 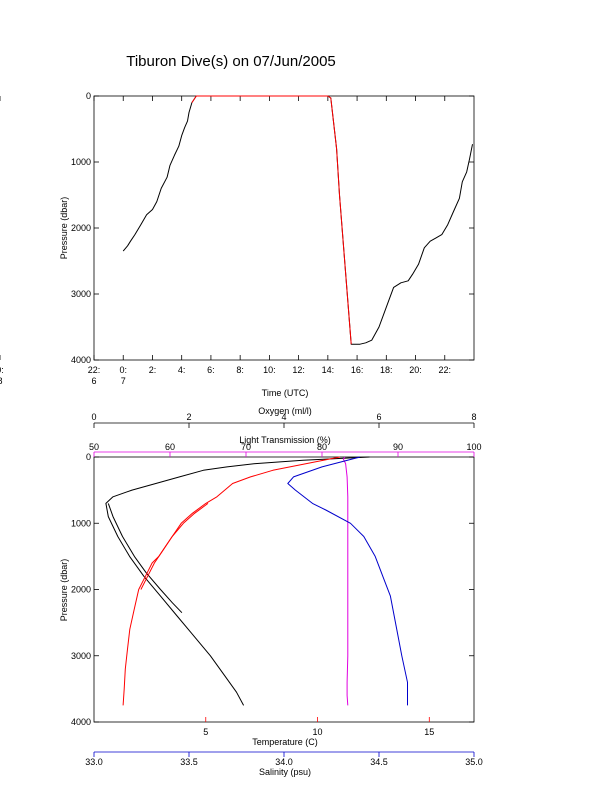 What do you see at coordinates (386, 370) in the screenshot?
I see `x-tick-label: 18:` at bounding box center [386, 370].